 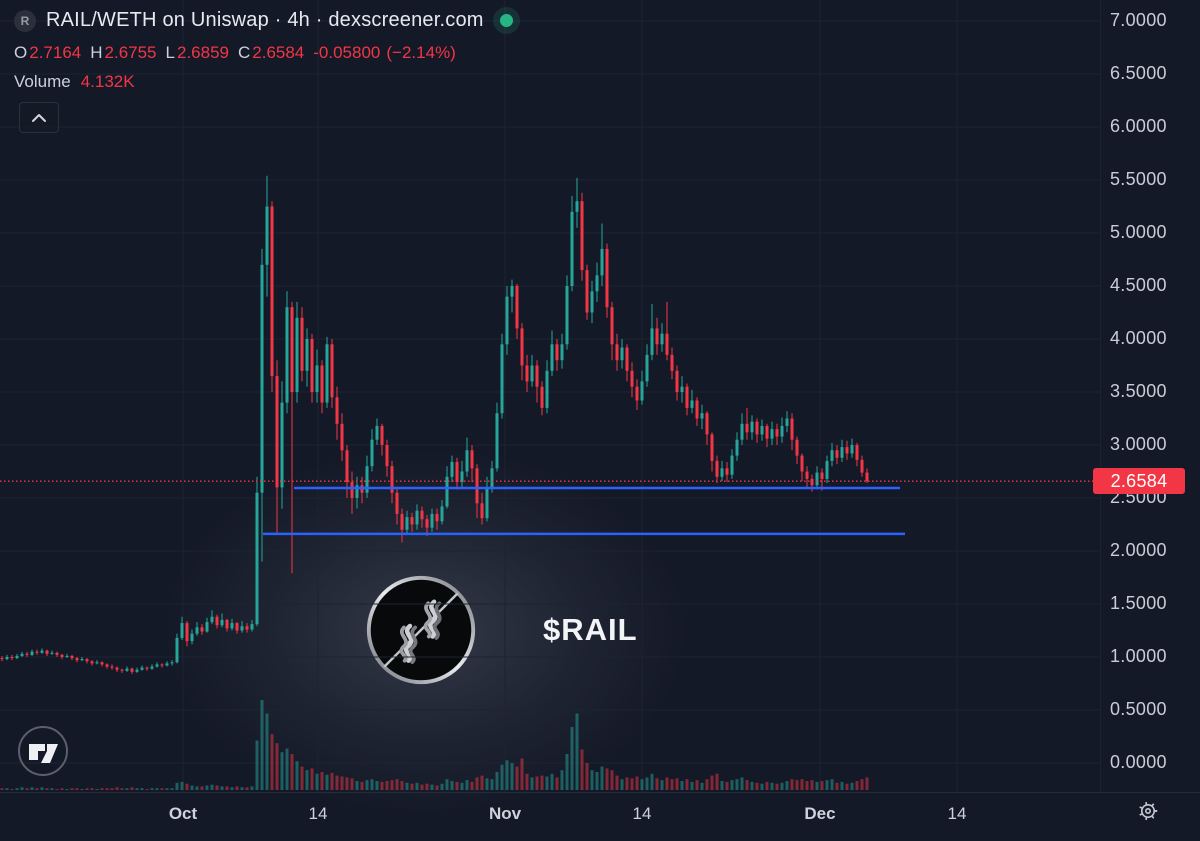 What do you see at coordinates (347, 52) in the screenshot?
I see `change-value: -0.05800` at bounding box center [347, 52].